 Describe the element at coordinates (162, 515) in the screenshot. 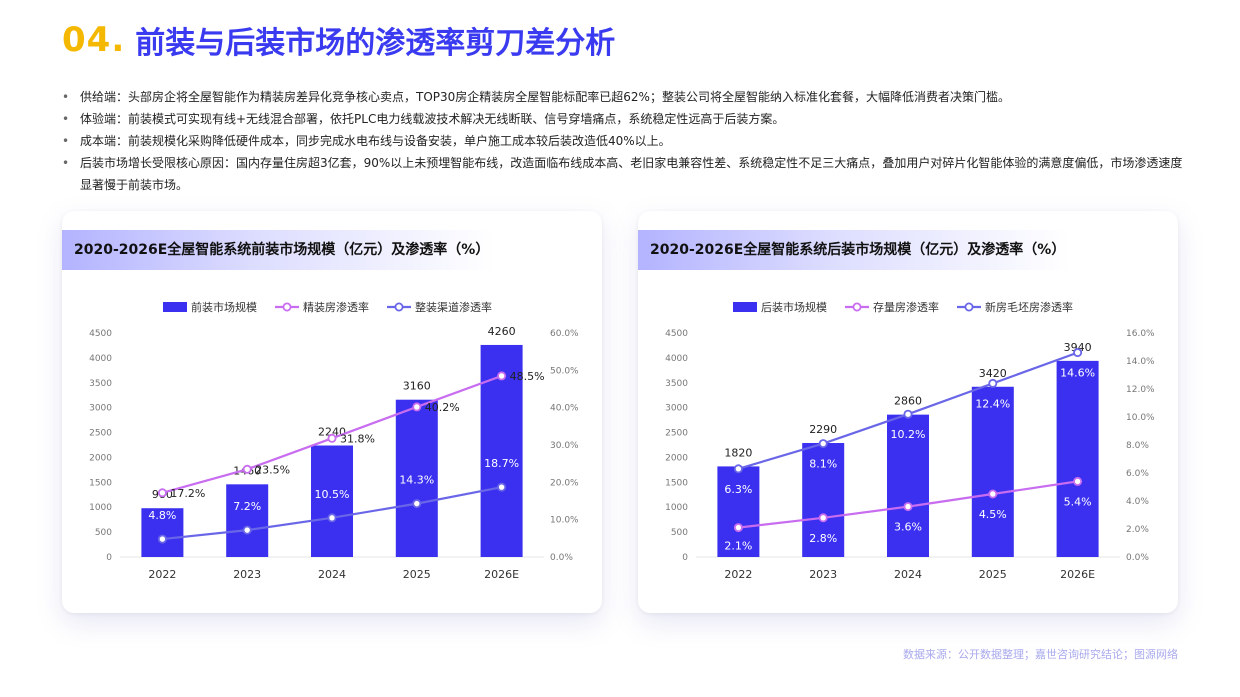

I see `line-value-label: 4.8%` at that location.